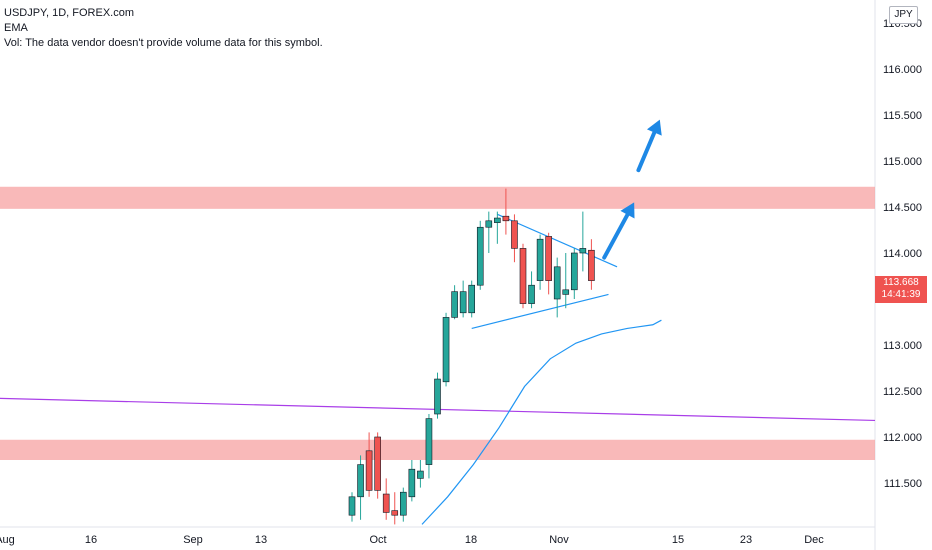 The height and width of the screenshot is (550, 932). Describe the element at coordinates (632, 189) in the screenshot. I see `arrows-layer` at that location.